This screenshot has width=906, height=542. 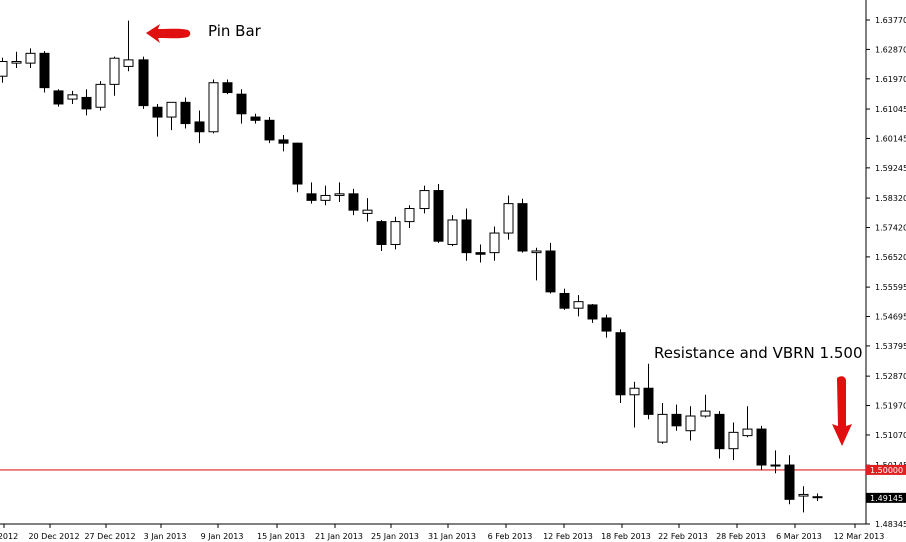 What do you see at coordinates (890, 346) in the screenshot?
I see `y-tick-label: 1.53795` at bounding box center [890, 346].